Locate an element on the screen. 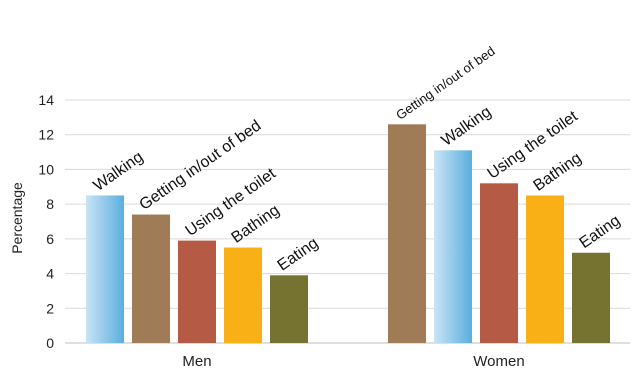 The image size is (639, 372). y-tick-labels: 0 2 4 6 8 10 12 14 is located at coordinates (46, 221).